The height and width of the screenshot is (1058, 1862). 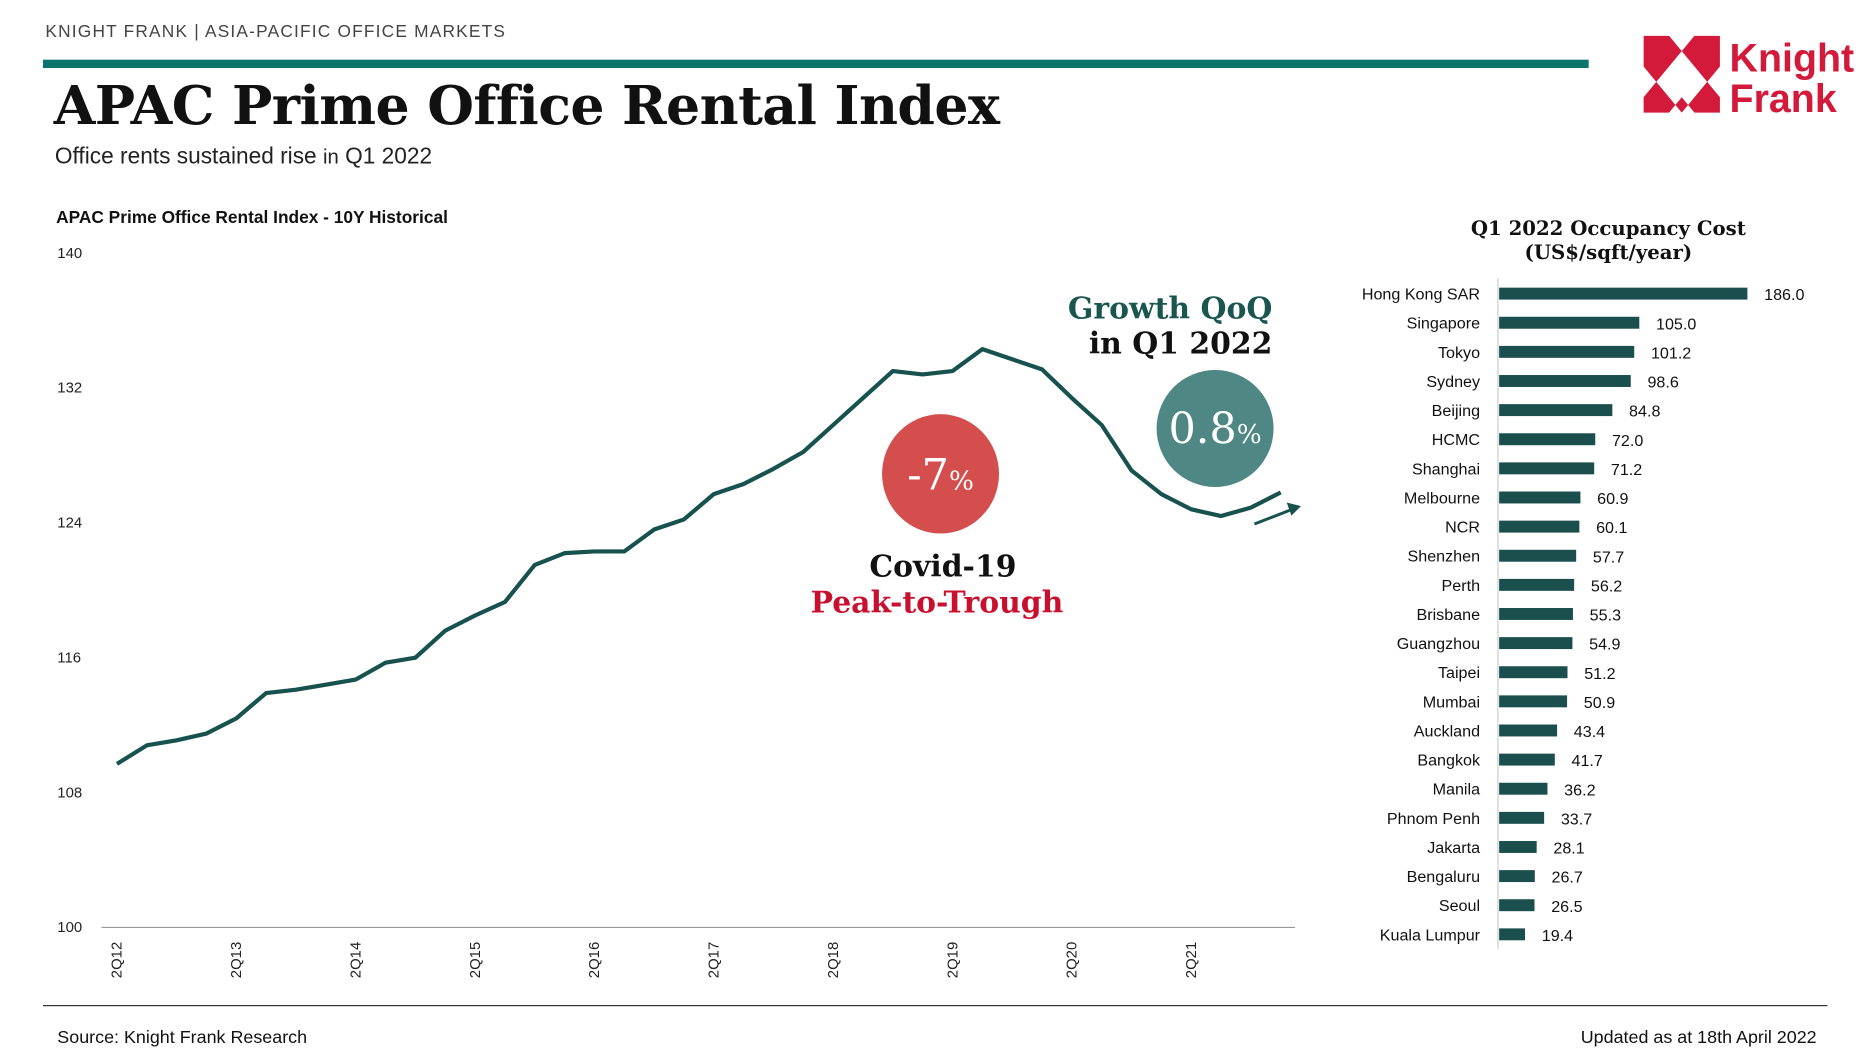 What do you see at coordinates (182, 1037) in the screenshot?
I see `source-note: Source: Knight Frank Research` at bounding box center [182, 1037].